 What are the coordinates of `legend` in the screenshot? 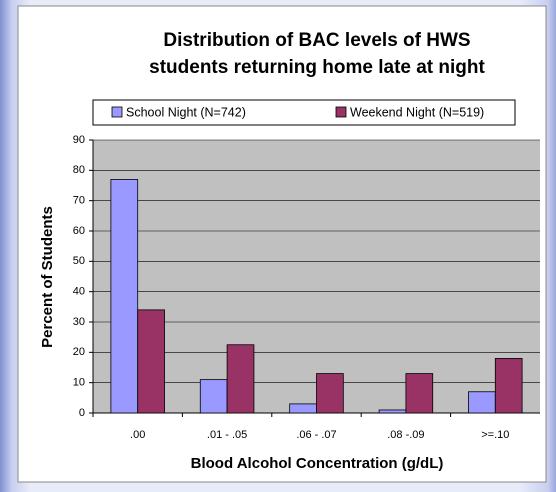 It's located at (304, 112).